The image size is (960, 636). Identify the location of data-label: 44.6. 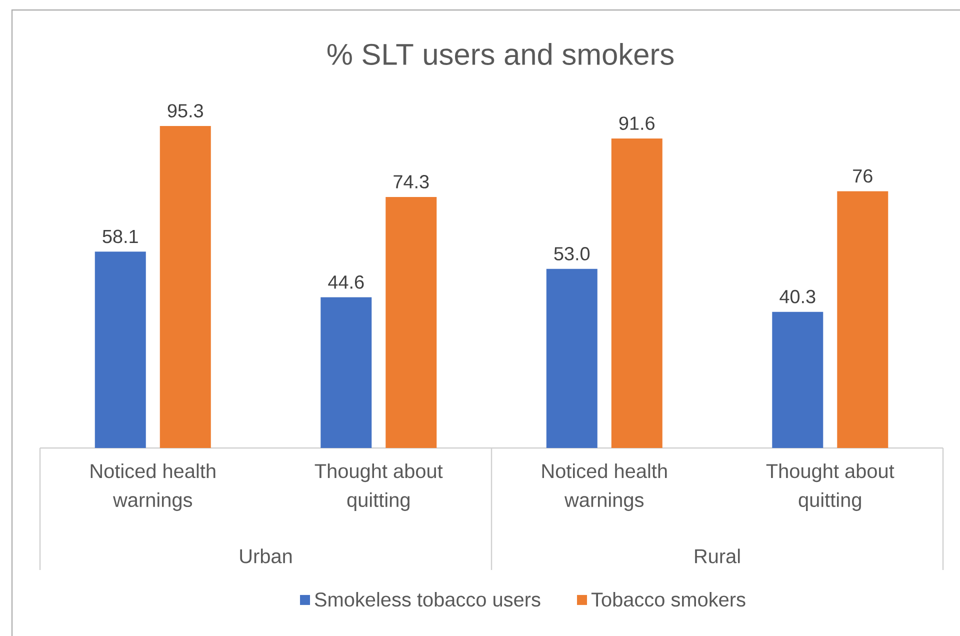
(346, 282).